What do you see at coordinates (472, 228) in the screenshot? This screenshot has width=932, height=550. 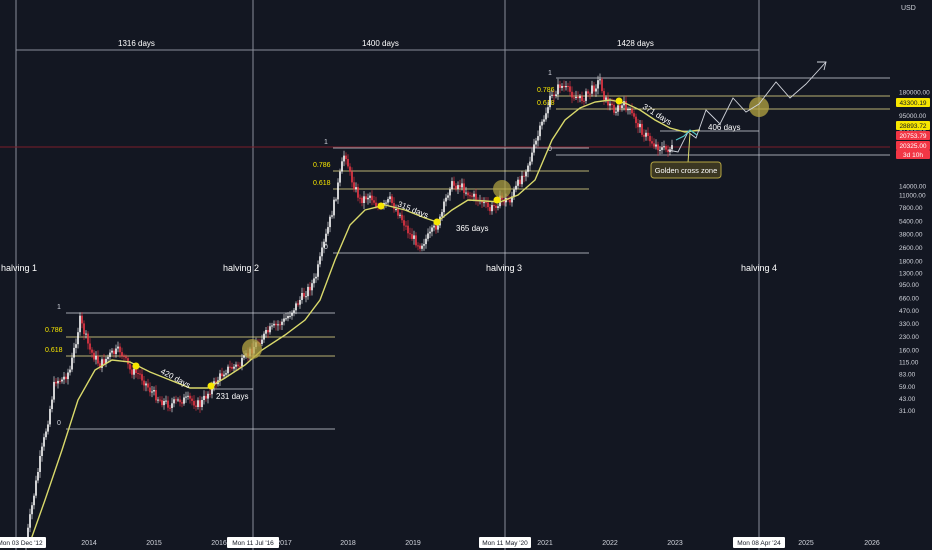 I see `duration-label: 365 days` at bounding box center [472, 228].